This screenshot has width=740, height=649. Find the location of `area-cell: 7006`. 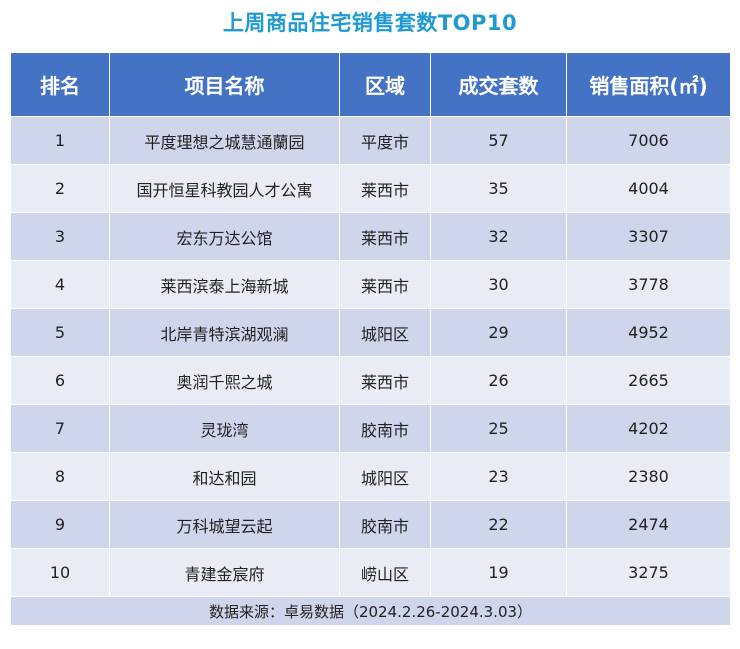

area-cell: 7006 is located at coordinates (648, 140).